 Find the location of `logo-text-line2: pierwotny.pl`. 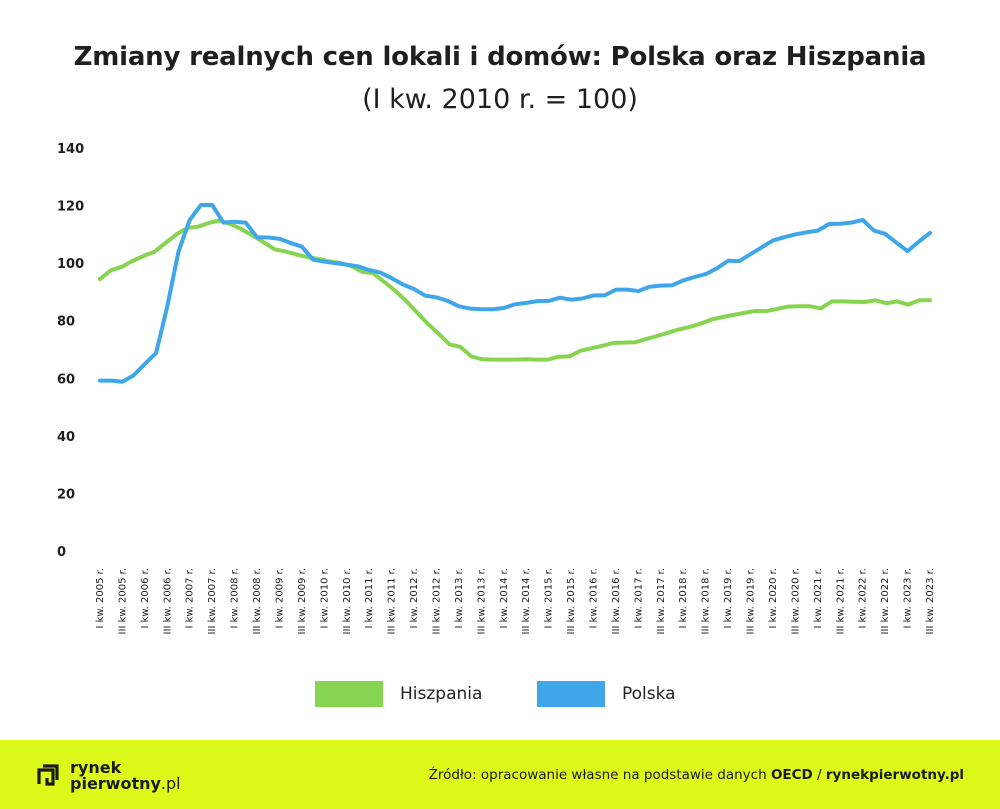

logo-text-line2: pierwotny.pl is located at coordinates (125, 783).